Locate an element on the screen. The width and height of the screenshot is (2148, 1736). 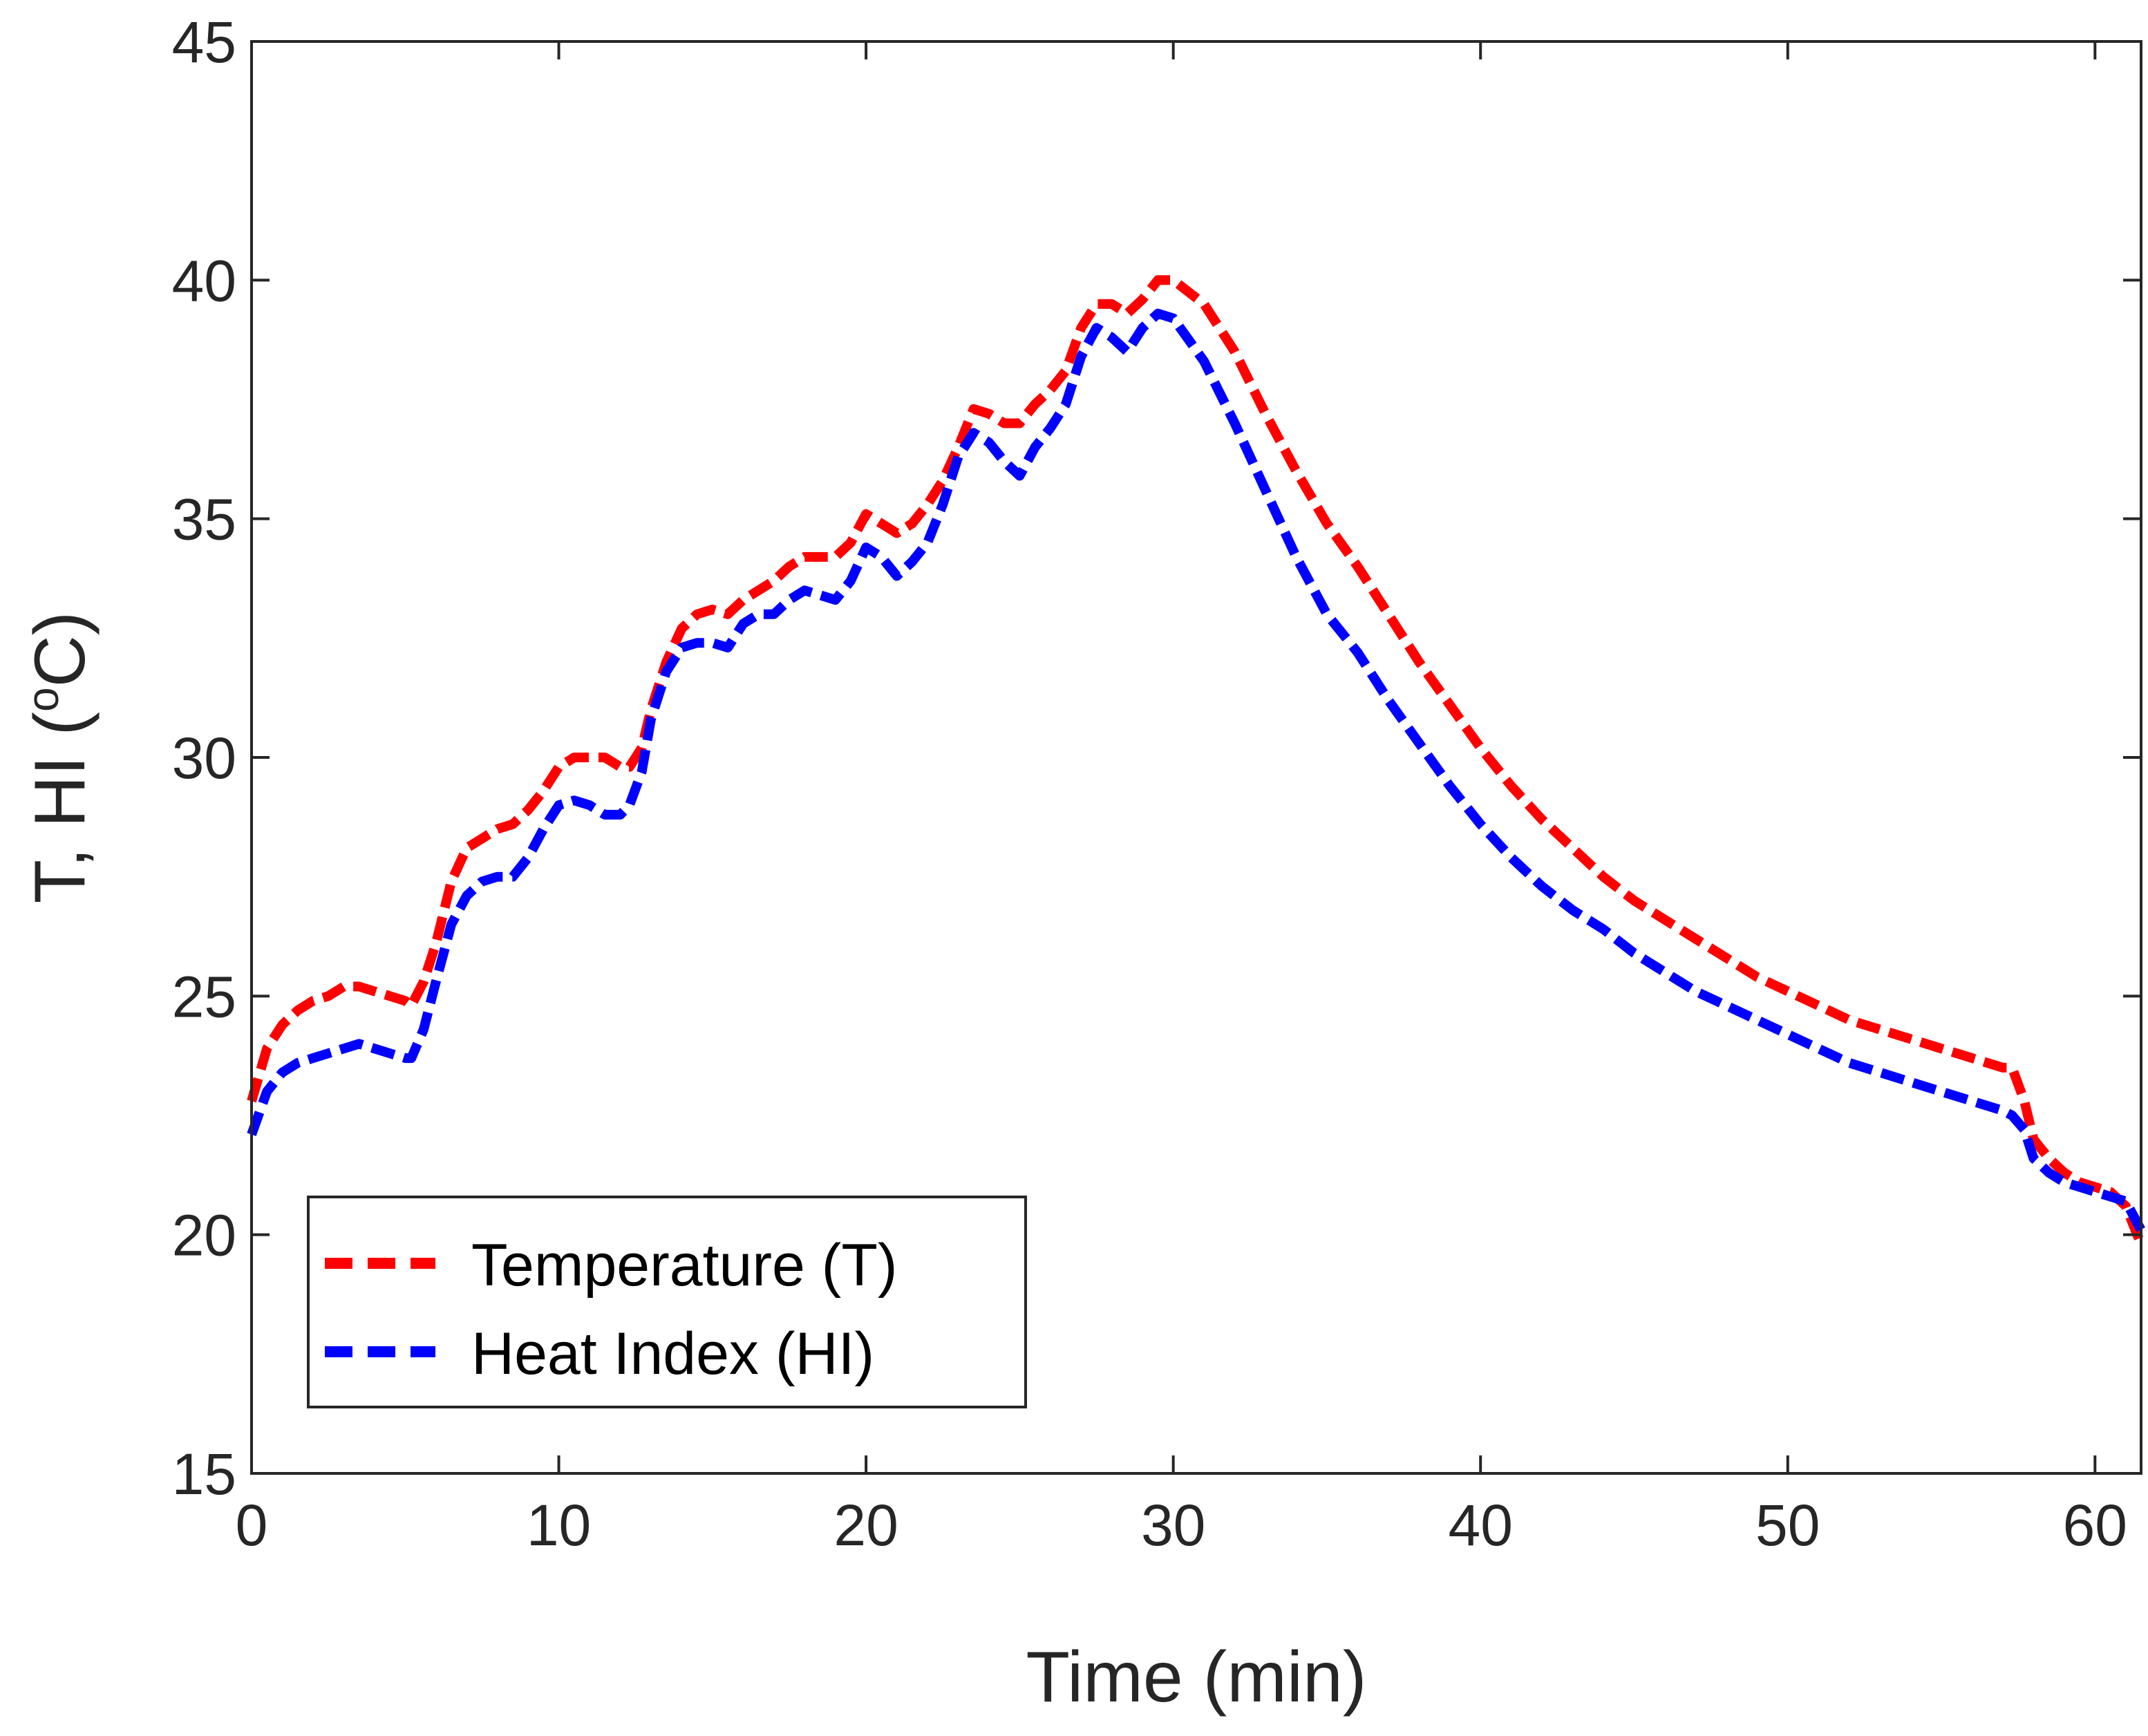
y-tick-label: 15 is located at coordinates (204, 1474).